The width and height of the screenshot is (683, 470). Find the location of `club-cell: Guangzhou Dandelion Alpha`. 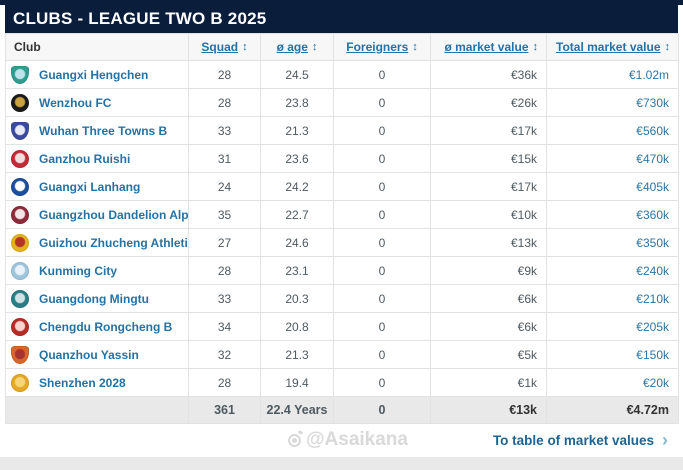

club-cell: Guangzhou Dandelion Alpha is located at coordinates (97, 214).